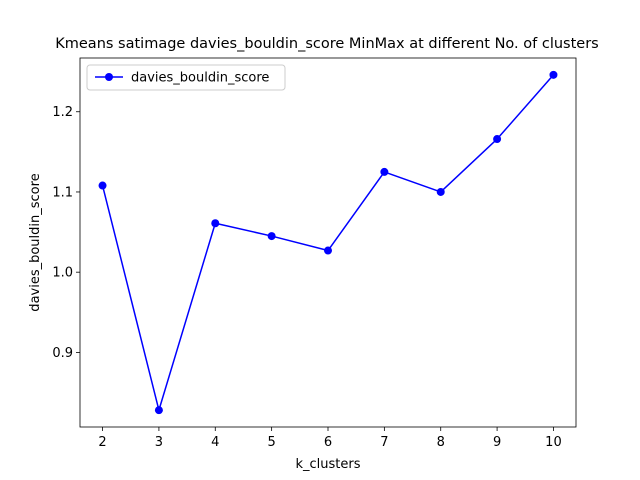 The height and width of the screenshot is (480, 640). Describe the element at coordinates (109, 77) in the screenshot. I see `legend-marker-swatch` at that location.